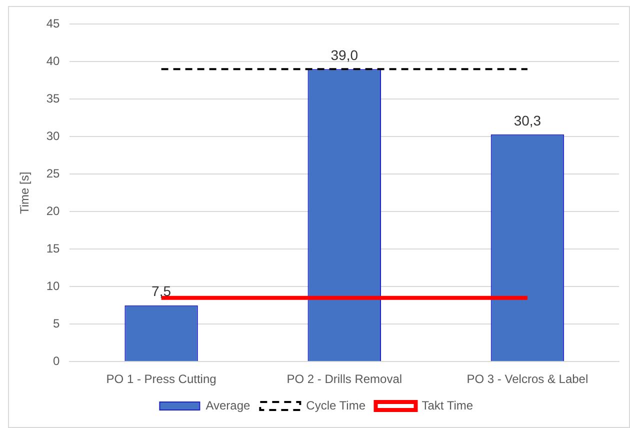 Image resolution: width=630 pixels, height=428 pixels. Describe the element at coordinates (344, 55) in the screenshot. I see `data-label: 39,0` at that location.